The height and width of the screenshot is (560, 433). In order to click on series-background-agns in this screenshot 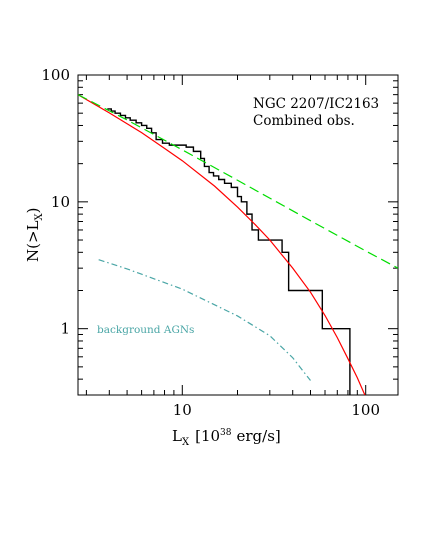, I will do `click(204, 320)`.